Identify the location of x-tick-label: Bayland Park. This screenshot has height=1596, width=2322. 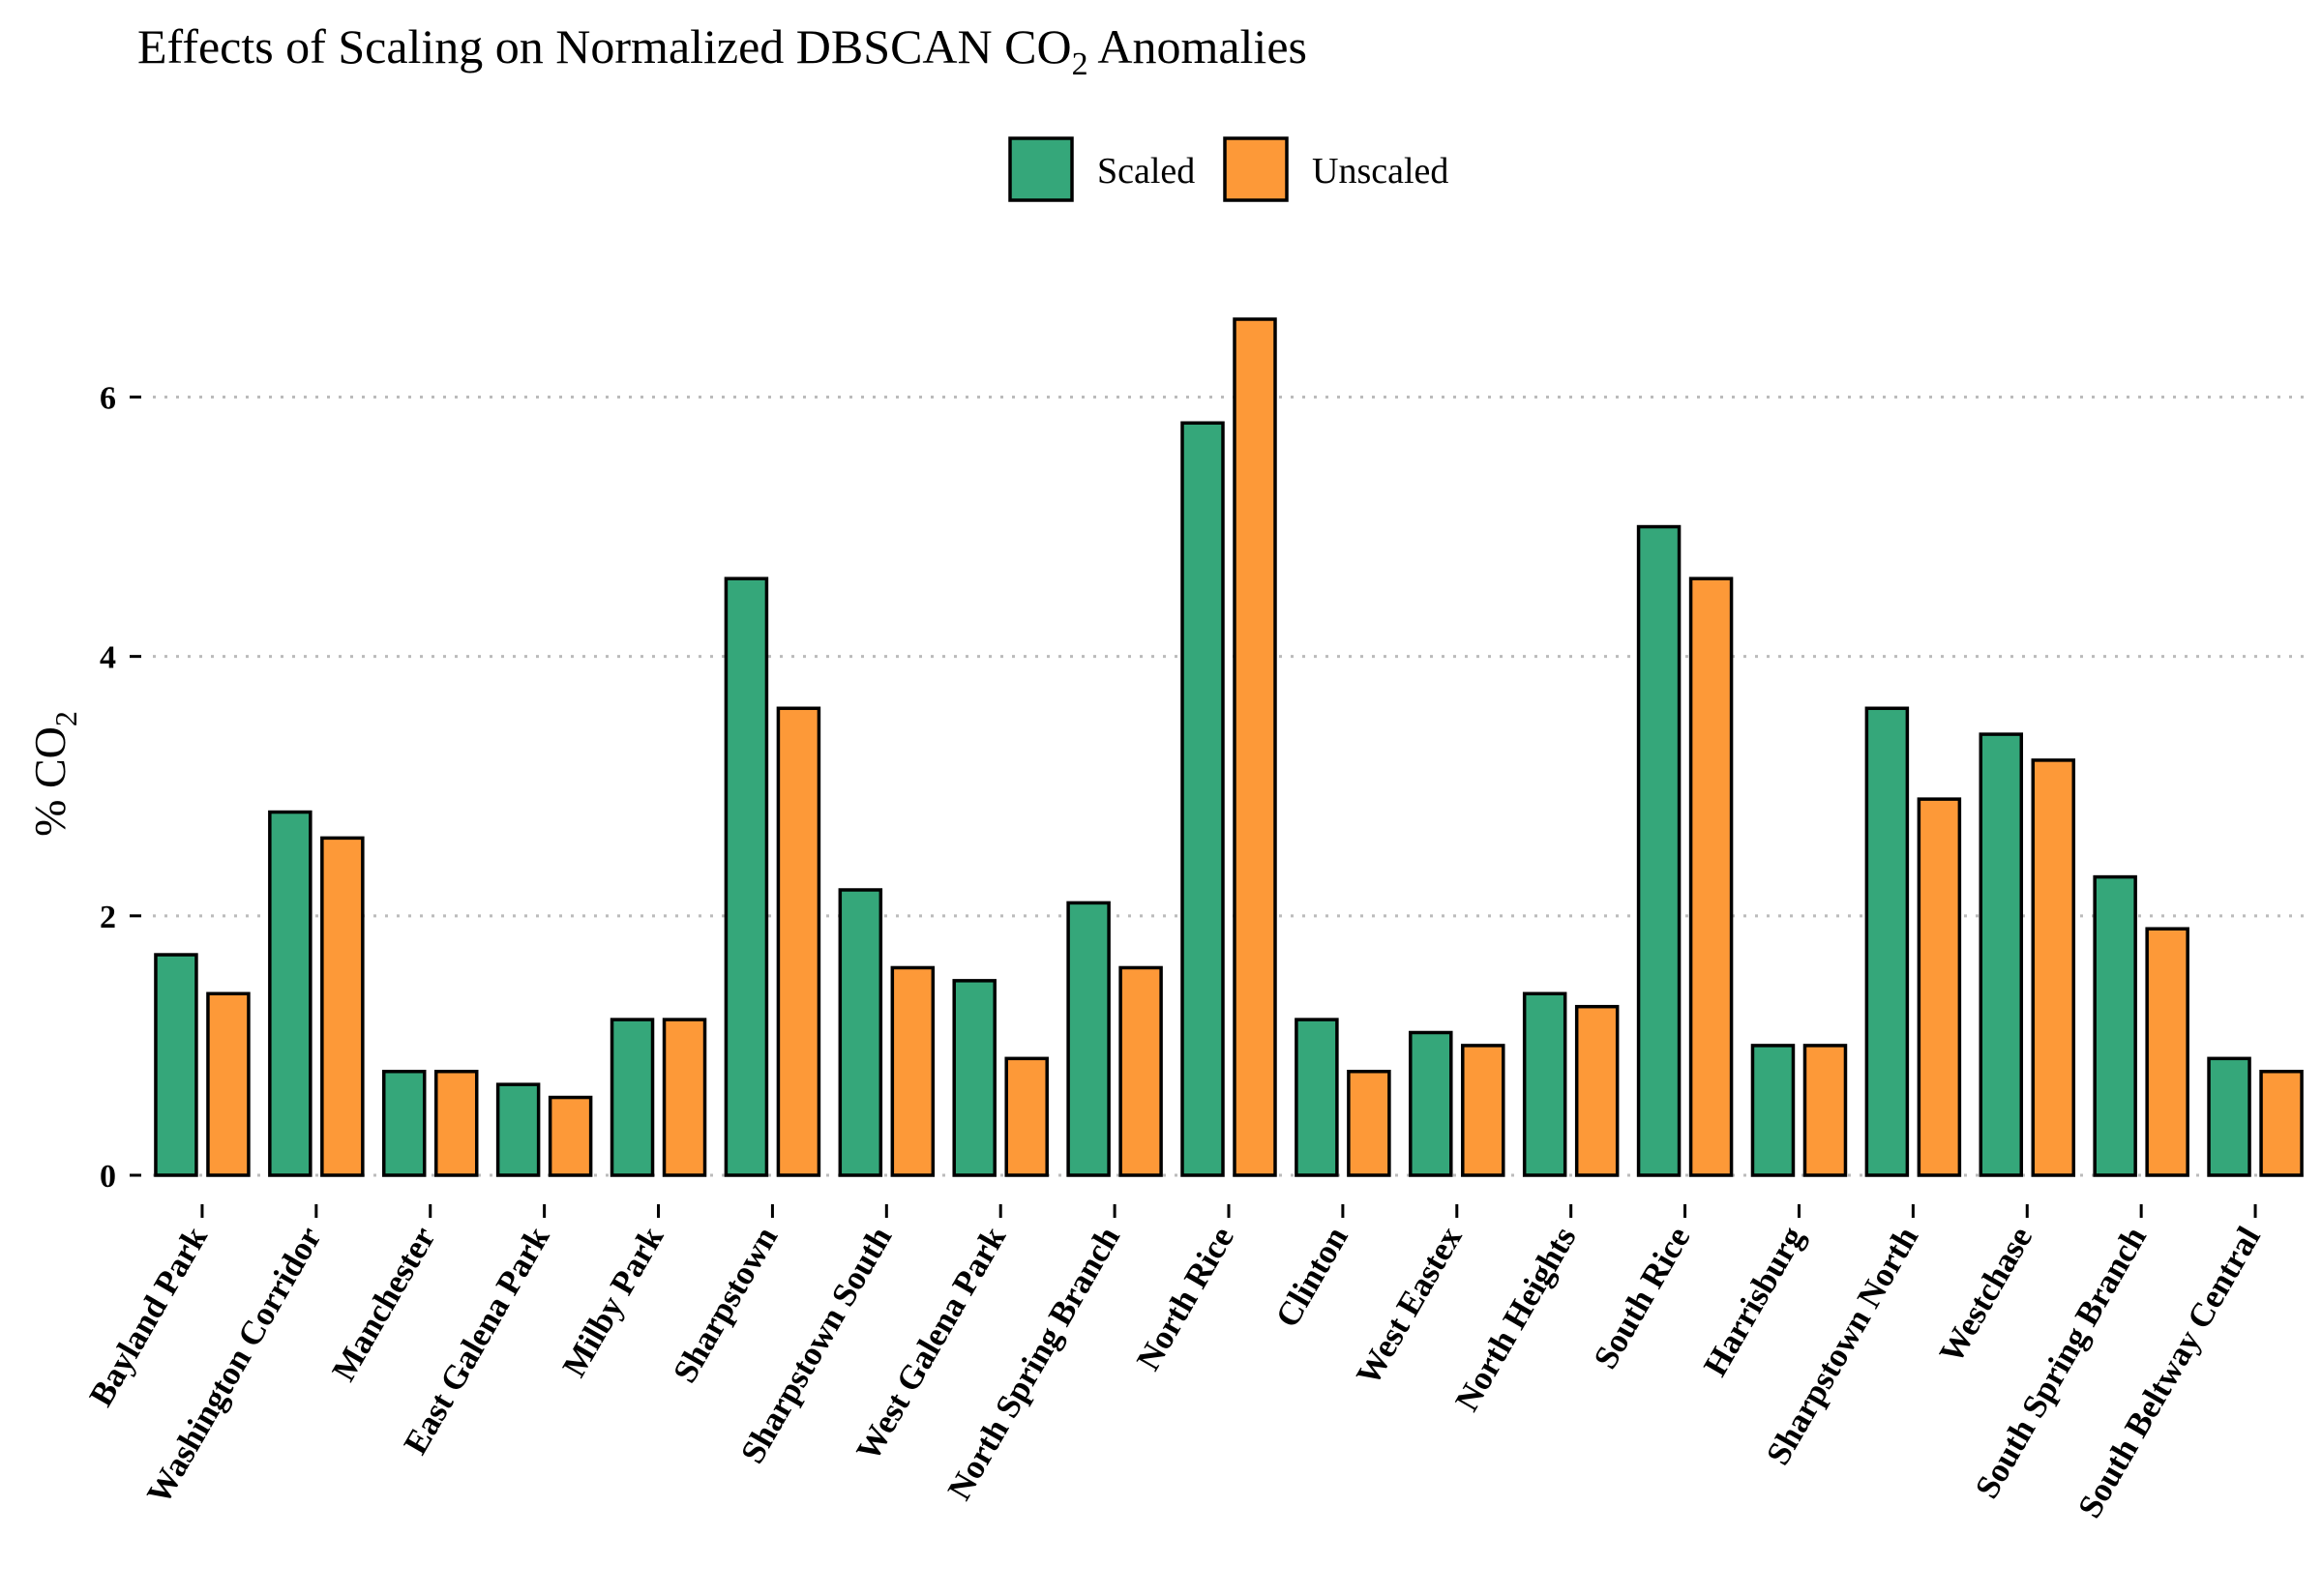
(149, 1316).